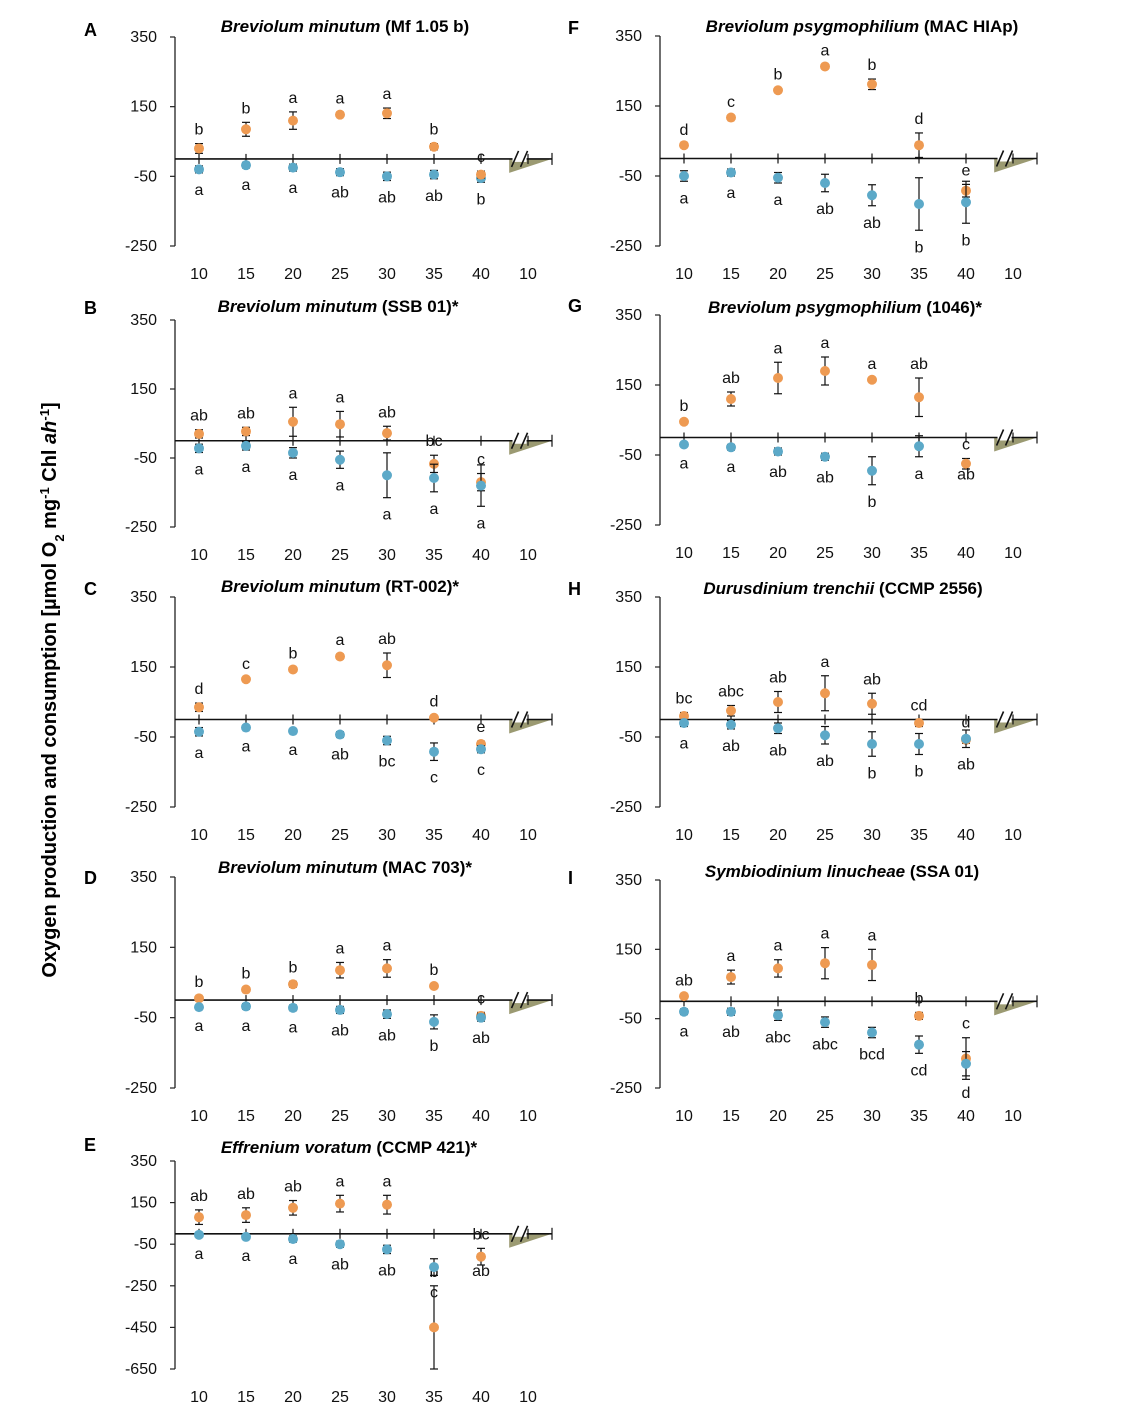 This screenshot has width=1128, height=1412. What do you see at coordinates (349, 1147) in the screenshot?
I see `panel-title: Effrenium voratum (CCMP 421)*` at bounding box center [349, 1147].